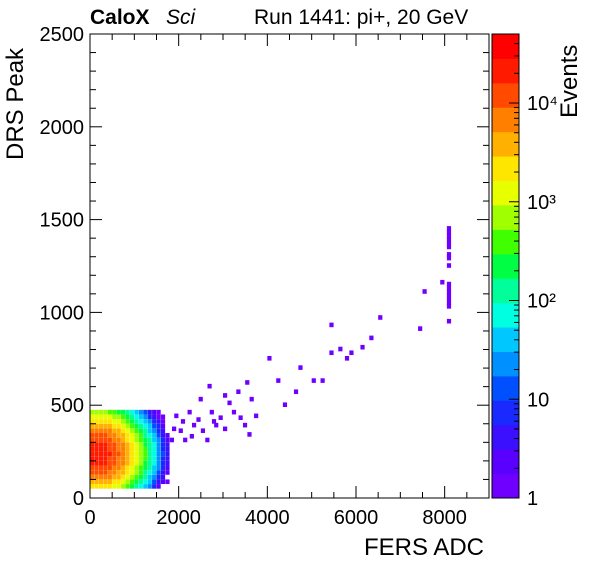 The width and height of the screenshot is (596, 572). What do you see at coordinates (444, 518) in the screenshot?
I see `x-tick-label: 8000` at bounding box center [444, 518].